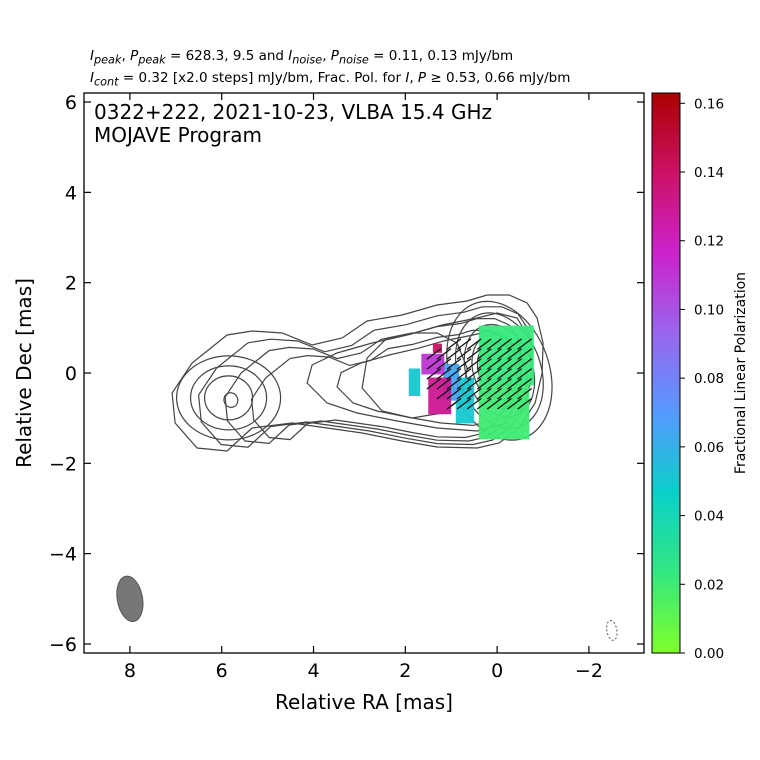 The height and width of the screenshot is (760, 760). I want to click on colorbar-tick-label: 0.14, so click(709, 173).